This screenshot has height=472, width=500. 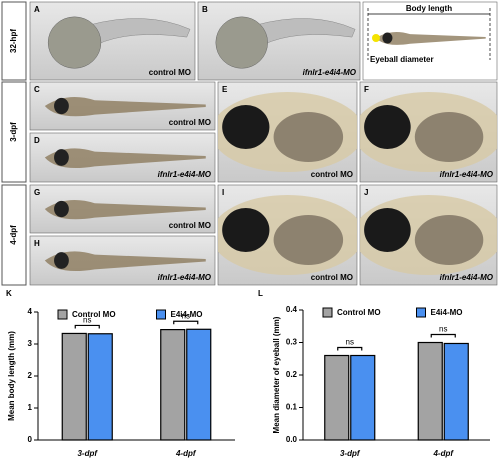 What do you see at coordinates (225, 89) in the screenshot?
I see `panel-letter: E` at bounding box center [225, 89].